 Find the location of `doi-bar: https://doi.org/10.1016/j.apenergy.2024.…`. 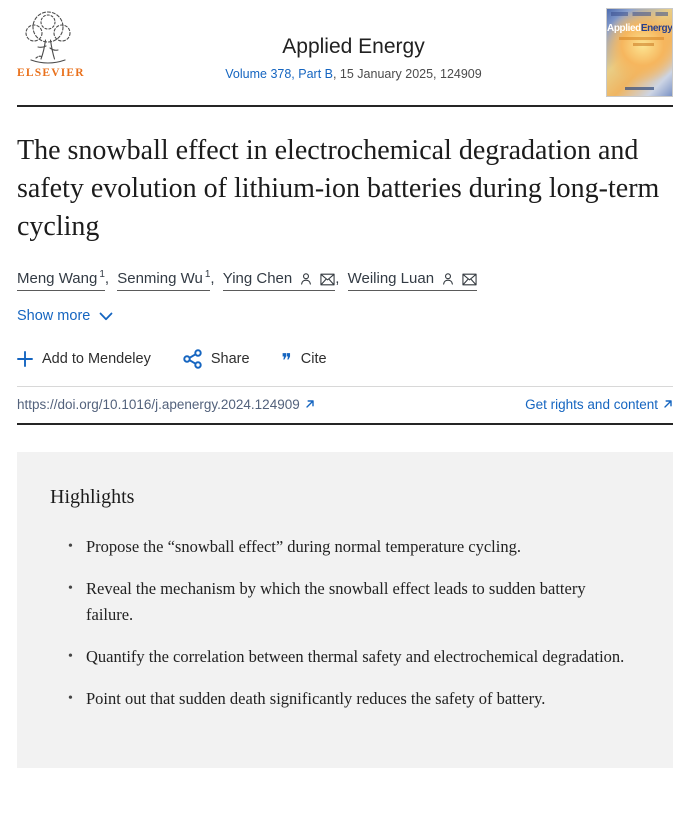

doi-bar: https://doi.org/10.1016/j.apenergy.2024.… is located at coordinates (345, 405).